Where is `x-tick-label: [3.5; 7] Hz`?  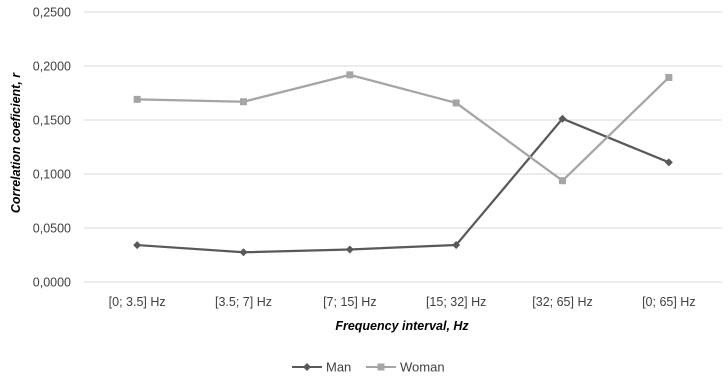 x-tick-label: [3.5; 7] Hz is located at coordinates (243, 302).